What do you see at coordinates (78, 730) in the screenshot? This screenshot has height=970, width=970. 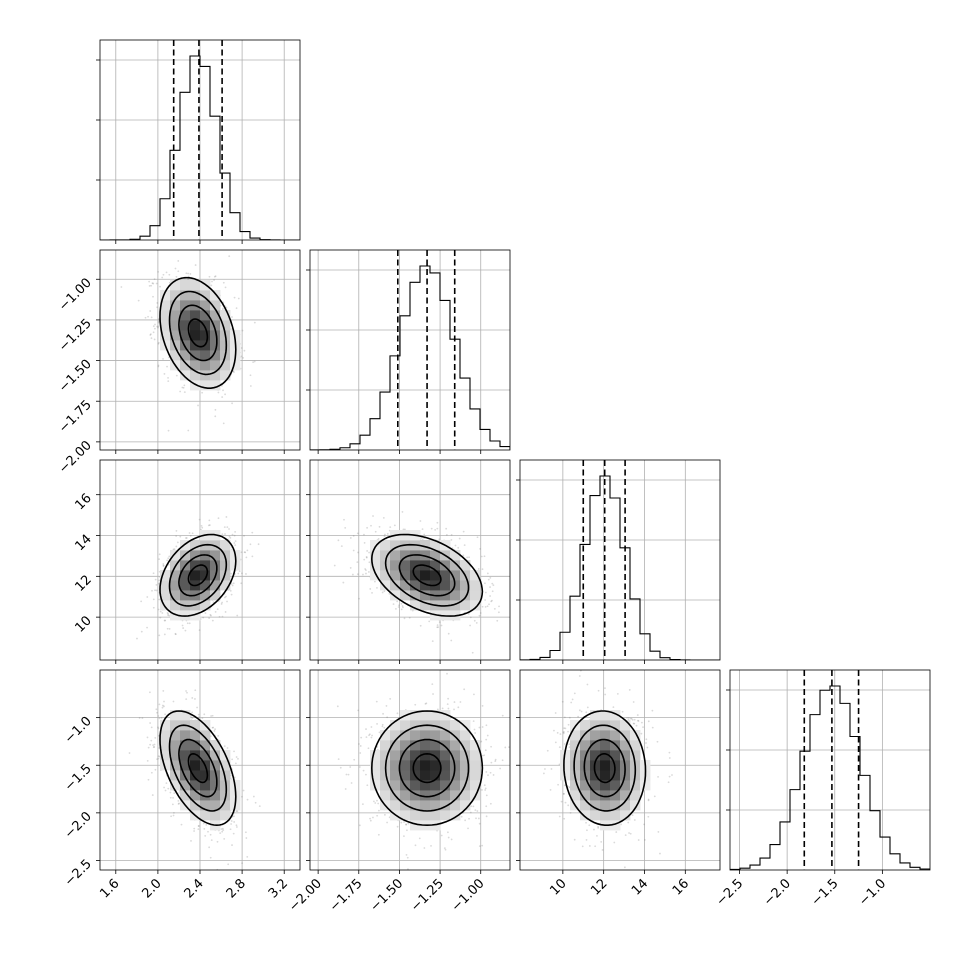 I see `y-tick-label: −1.0` at bounding box center [78, 730].